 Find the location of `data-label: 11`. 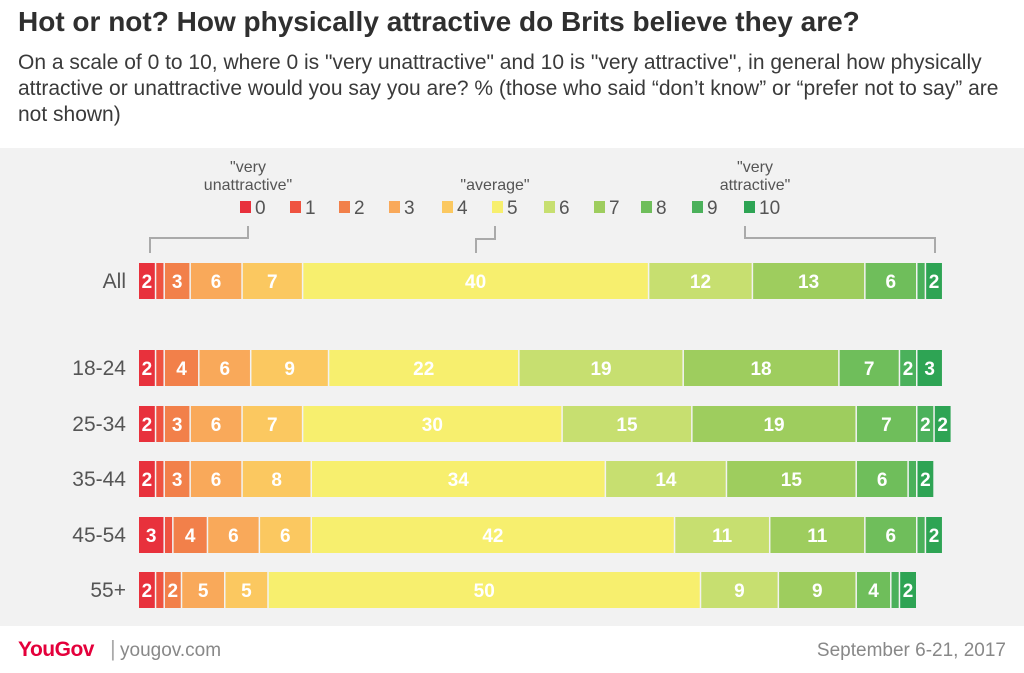

data-label: 11 is located at coordinates (722, 536).